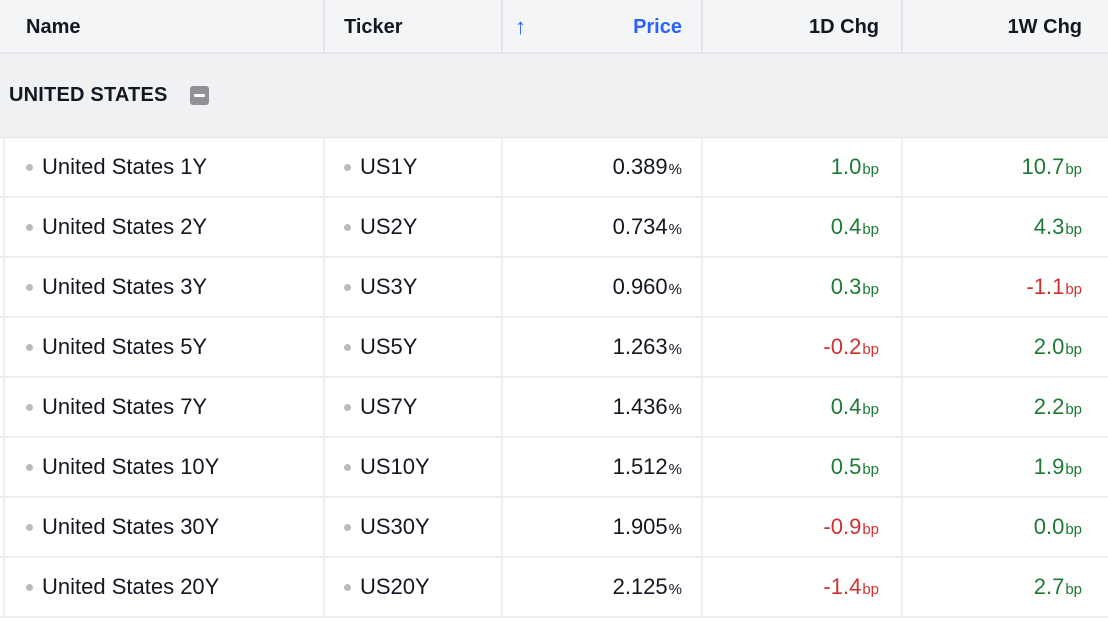 Image resolution: width=1108 pixels, height=618 pixels. What do you see at coordinates (1049, 226) in the screenshot?
I see `row-1w-change: 4.3` at bounding box center [1049, 226].